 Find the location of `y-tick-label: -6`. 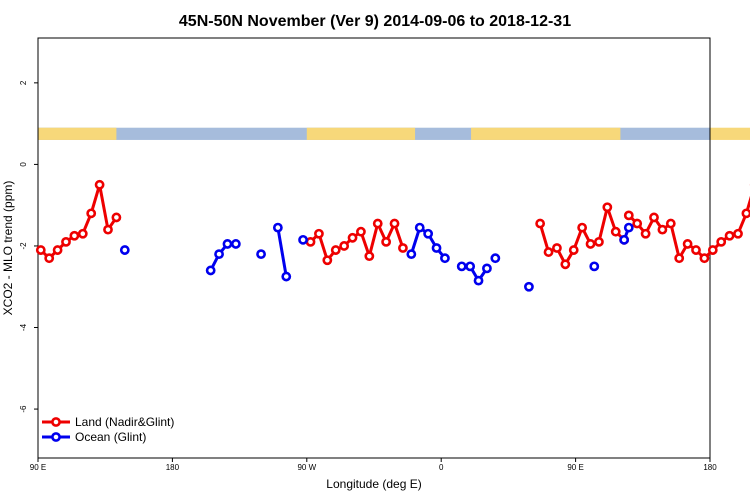

y-tick-label: -6 is located at coordinates (23, 409).